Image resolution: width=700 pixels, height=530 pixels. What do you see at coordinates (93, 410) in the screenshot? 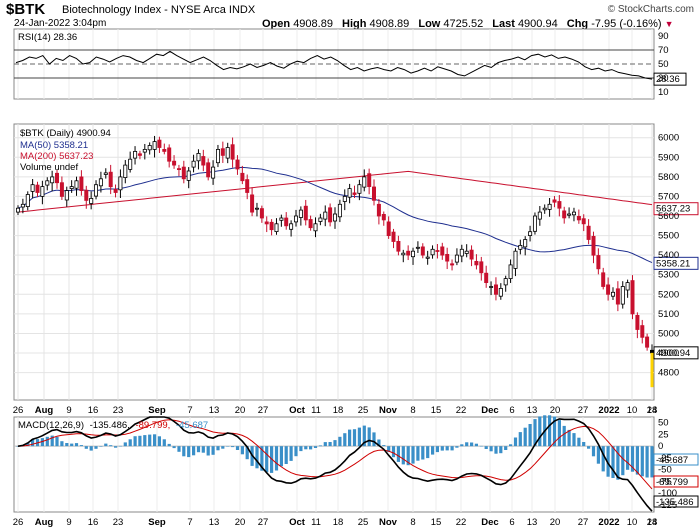
I see `x-tick-label: 16` at bounding box center [93, 410].